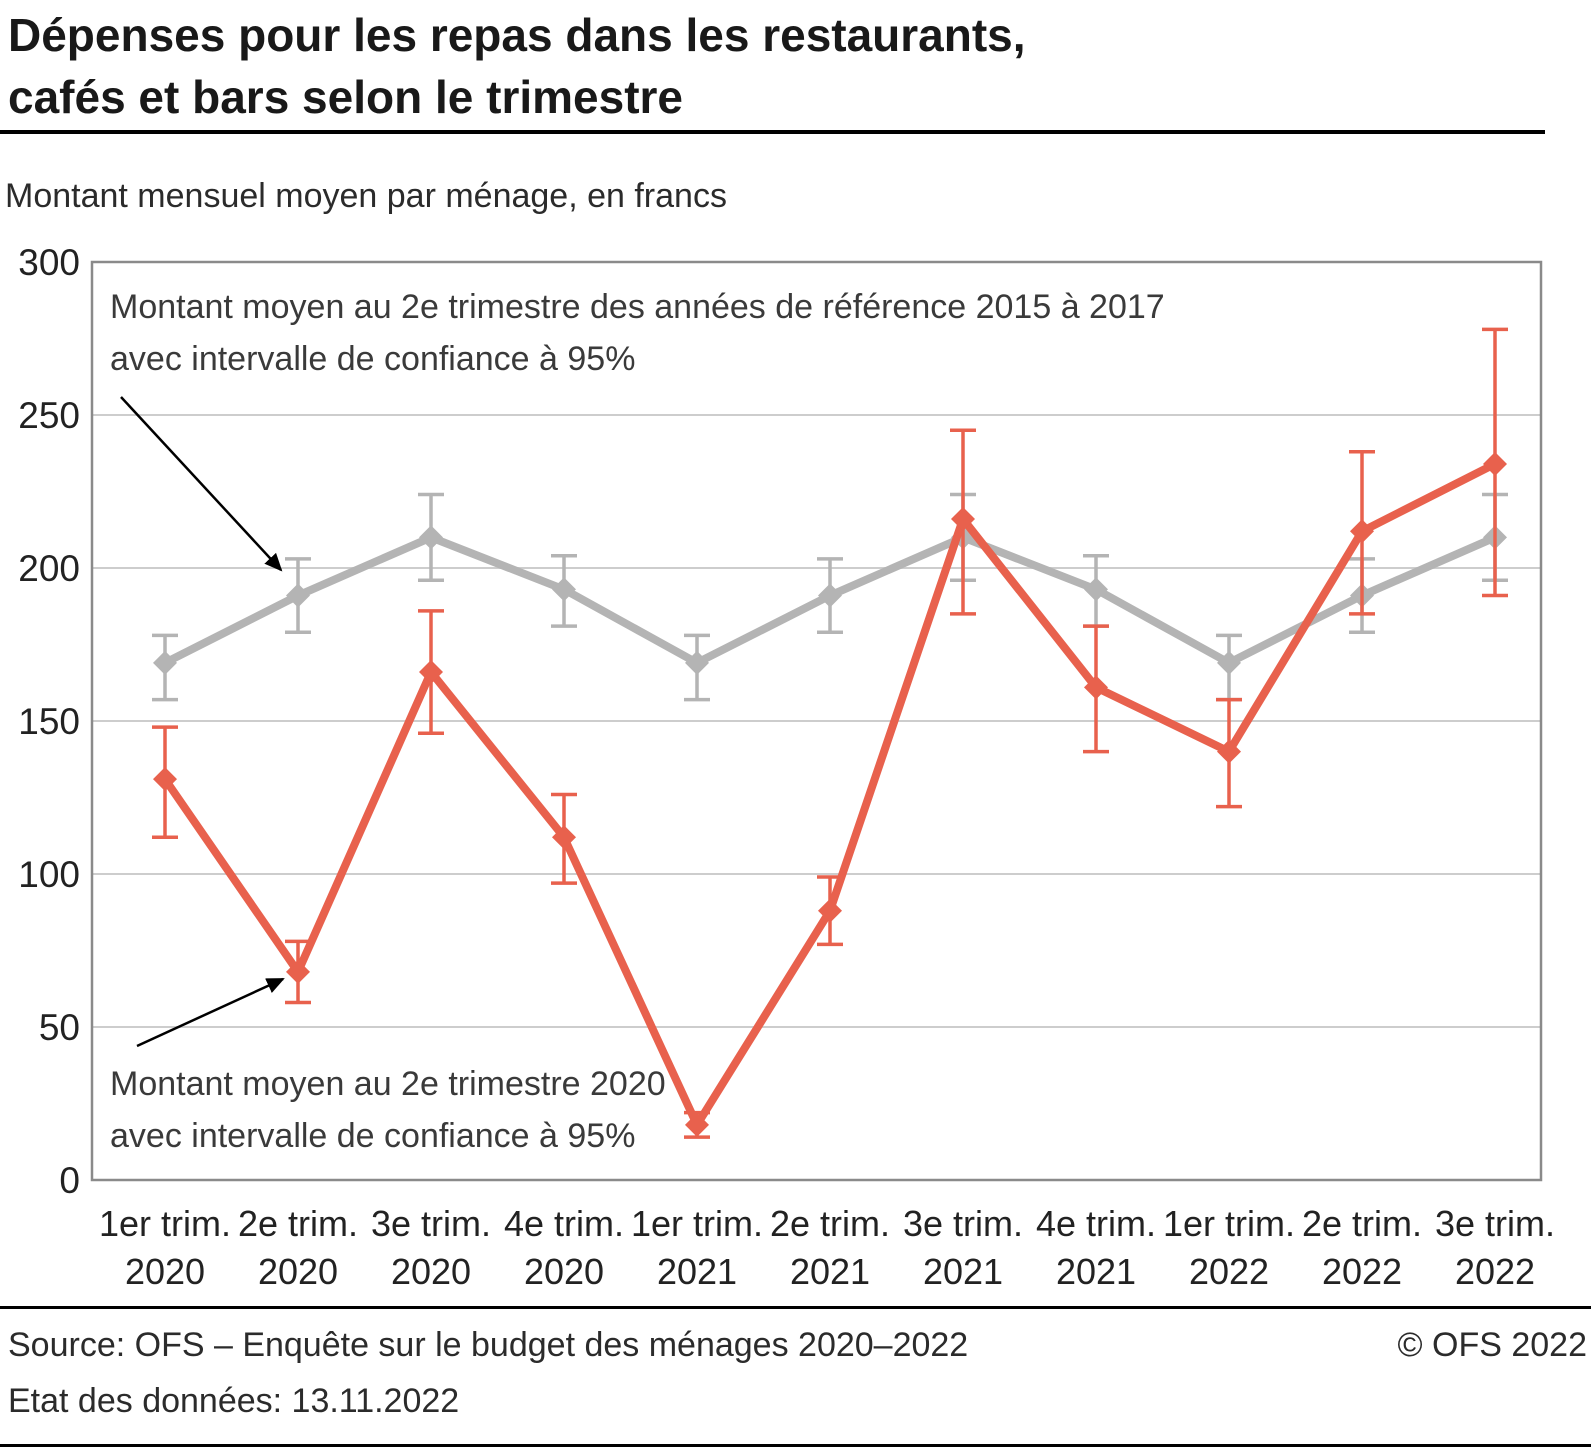 This screenshot has width=1591, height=1447. I want to click on annotation-actual-line2: avec intervalle de confiance à 95%, so click(373, 1136).